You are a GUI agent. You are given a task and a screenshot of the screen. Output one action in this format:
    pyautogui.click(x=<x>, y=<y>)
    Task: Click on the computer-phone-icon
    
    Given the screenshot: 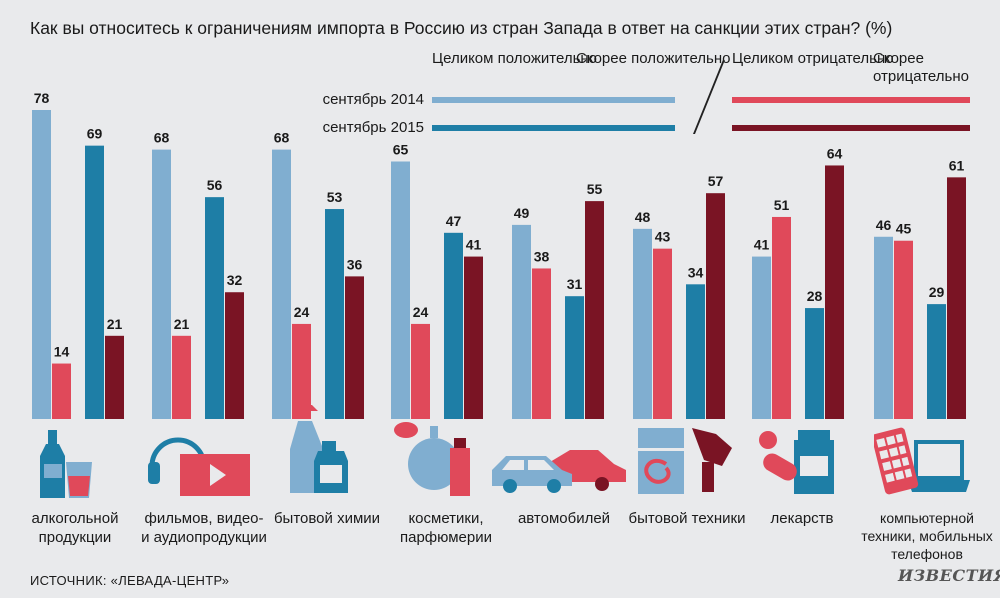 What is the action you would take?
    pyautogui.click(x=922, y=461)
    